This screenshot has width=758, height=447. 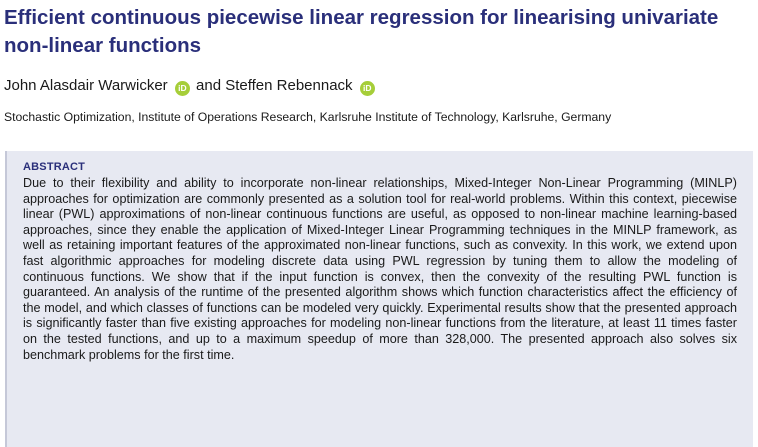 What do you see at coordinates (86, 85) in the screenshot?
I see `author-name: John Alasdair Warwicker` at bounding box center [86, 85].